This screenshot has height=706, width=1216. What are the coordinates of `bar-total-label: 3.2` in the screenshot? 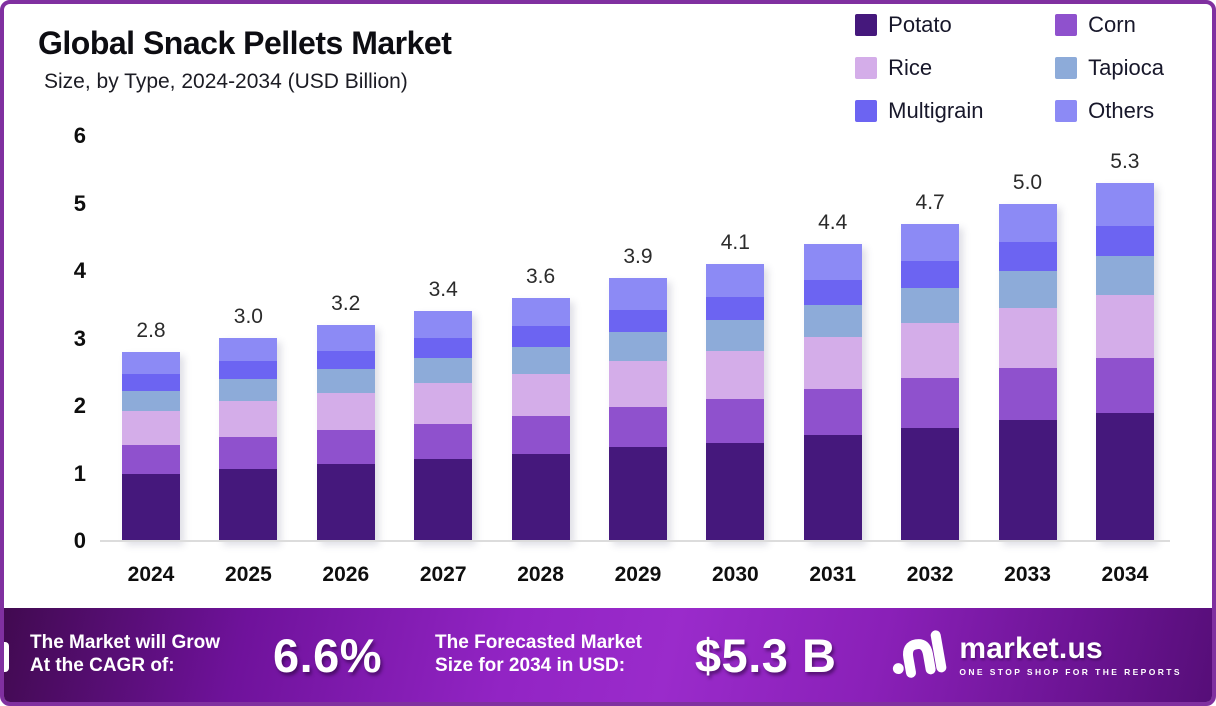 It's located at (346, 304).